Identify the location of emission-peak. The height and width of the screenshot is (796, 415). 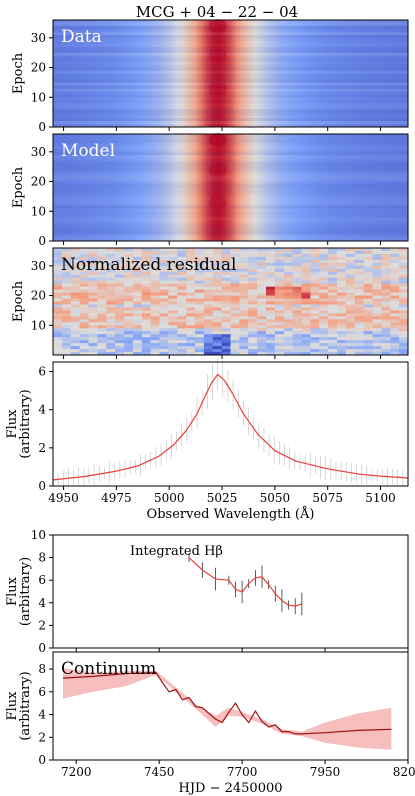
(217, 25).